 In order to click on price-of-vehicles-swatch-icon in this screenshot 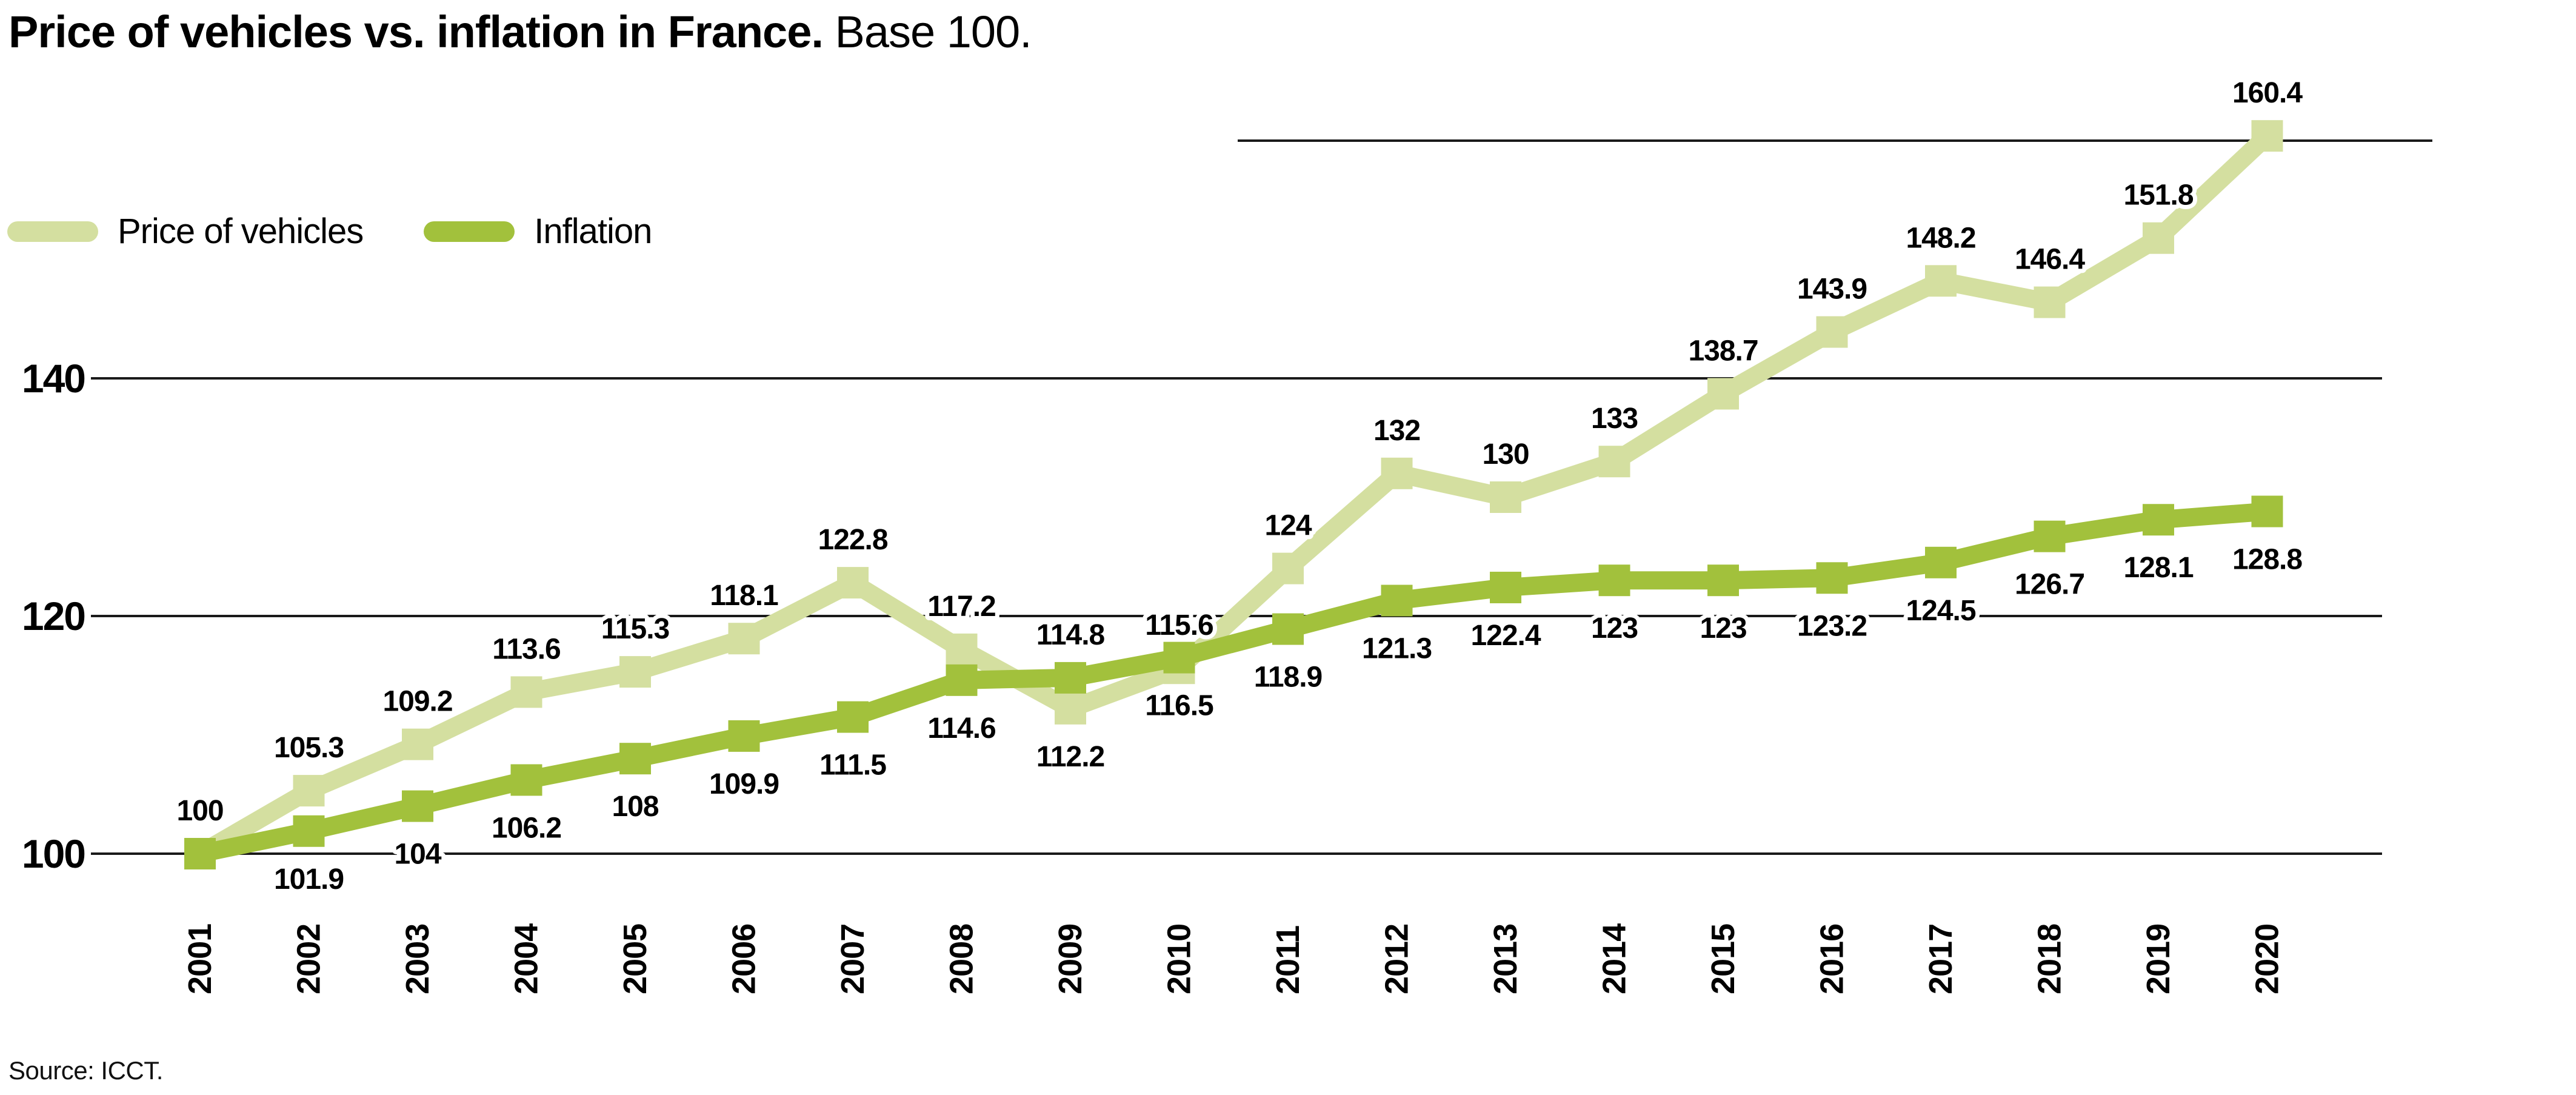, I will do `click(52, 231)`.